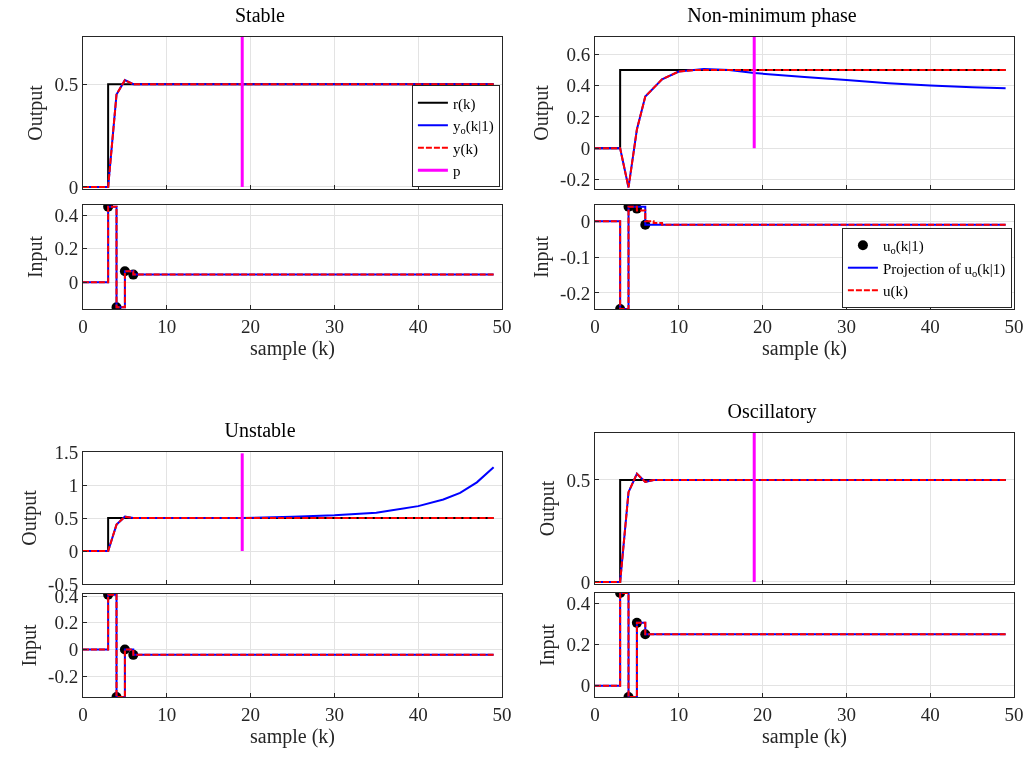  What do you see at coordinates (944, 269) in the screenshot?
I see `legend-label: Projection of u$_{o}$(k|1)` at bounding box center [944, 269].